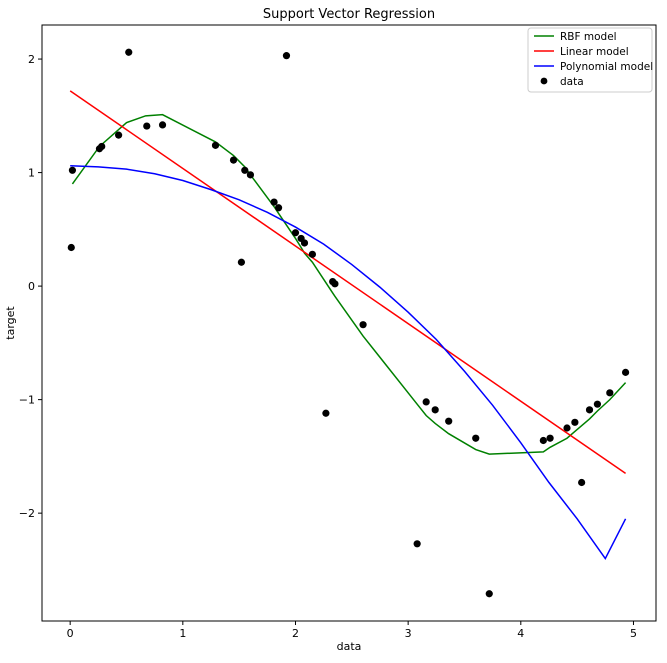 The height and width of the screenshot is (663, 667). Describe the element at coordinates (70, 633) in the screenshot. I see `x-tick-label: 0` at that location.